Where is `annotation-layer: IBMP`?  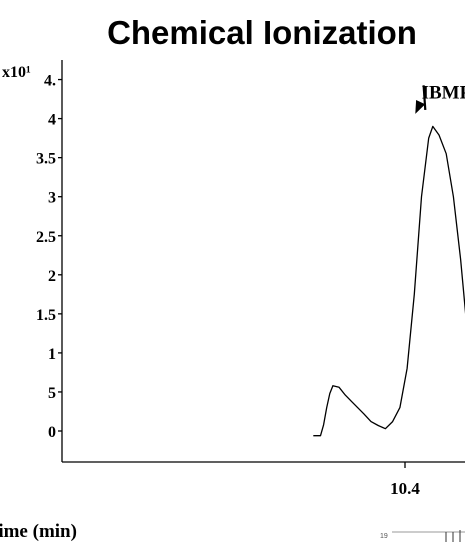 annotation-layer: IBMP is located at coordinates (440, 98).